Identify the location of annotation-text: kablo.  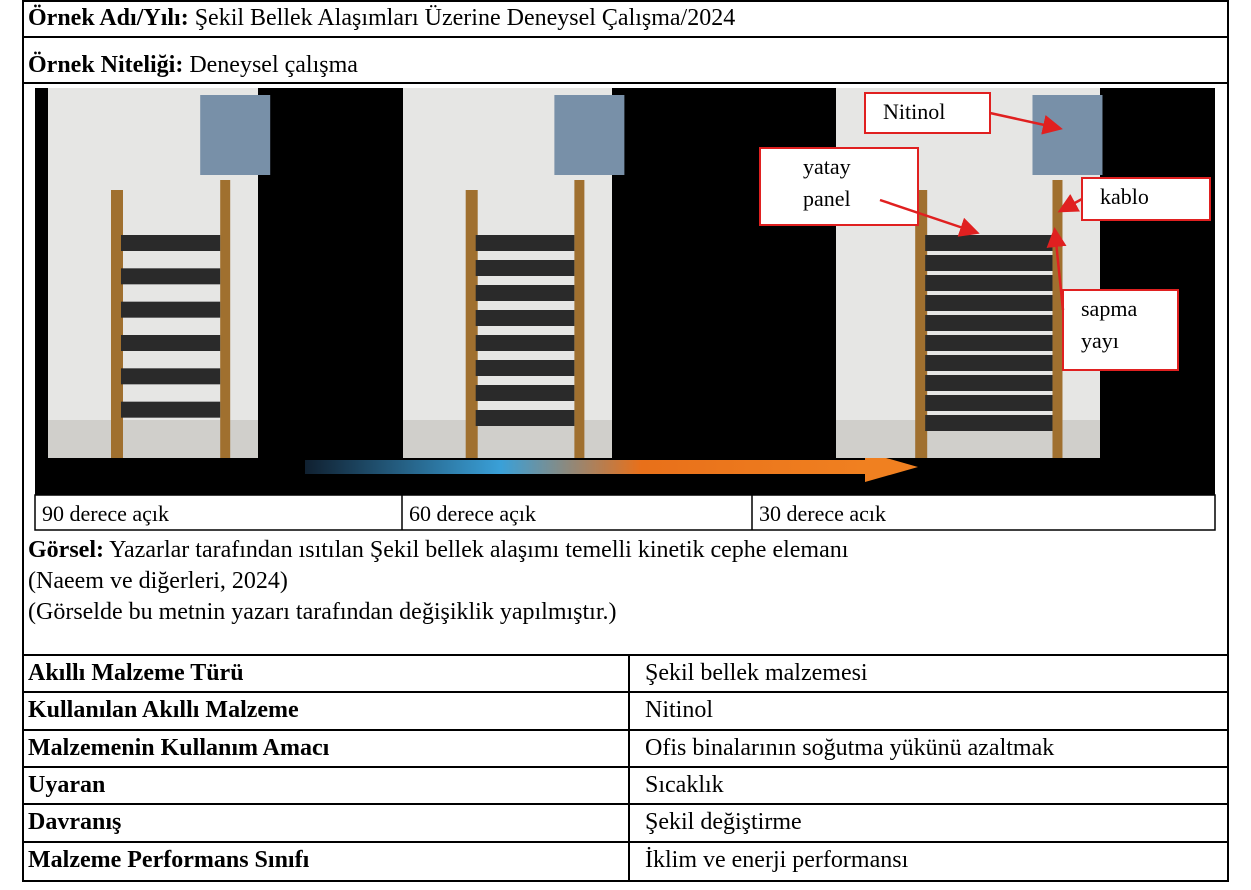
(1124, 196).